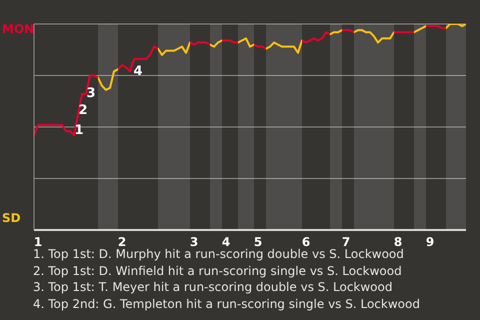 This screenshot has width=480, height=320. Describe the element at coordinates (79, 131) in the screenshot. I see `annotation: 1` at that location.